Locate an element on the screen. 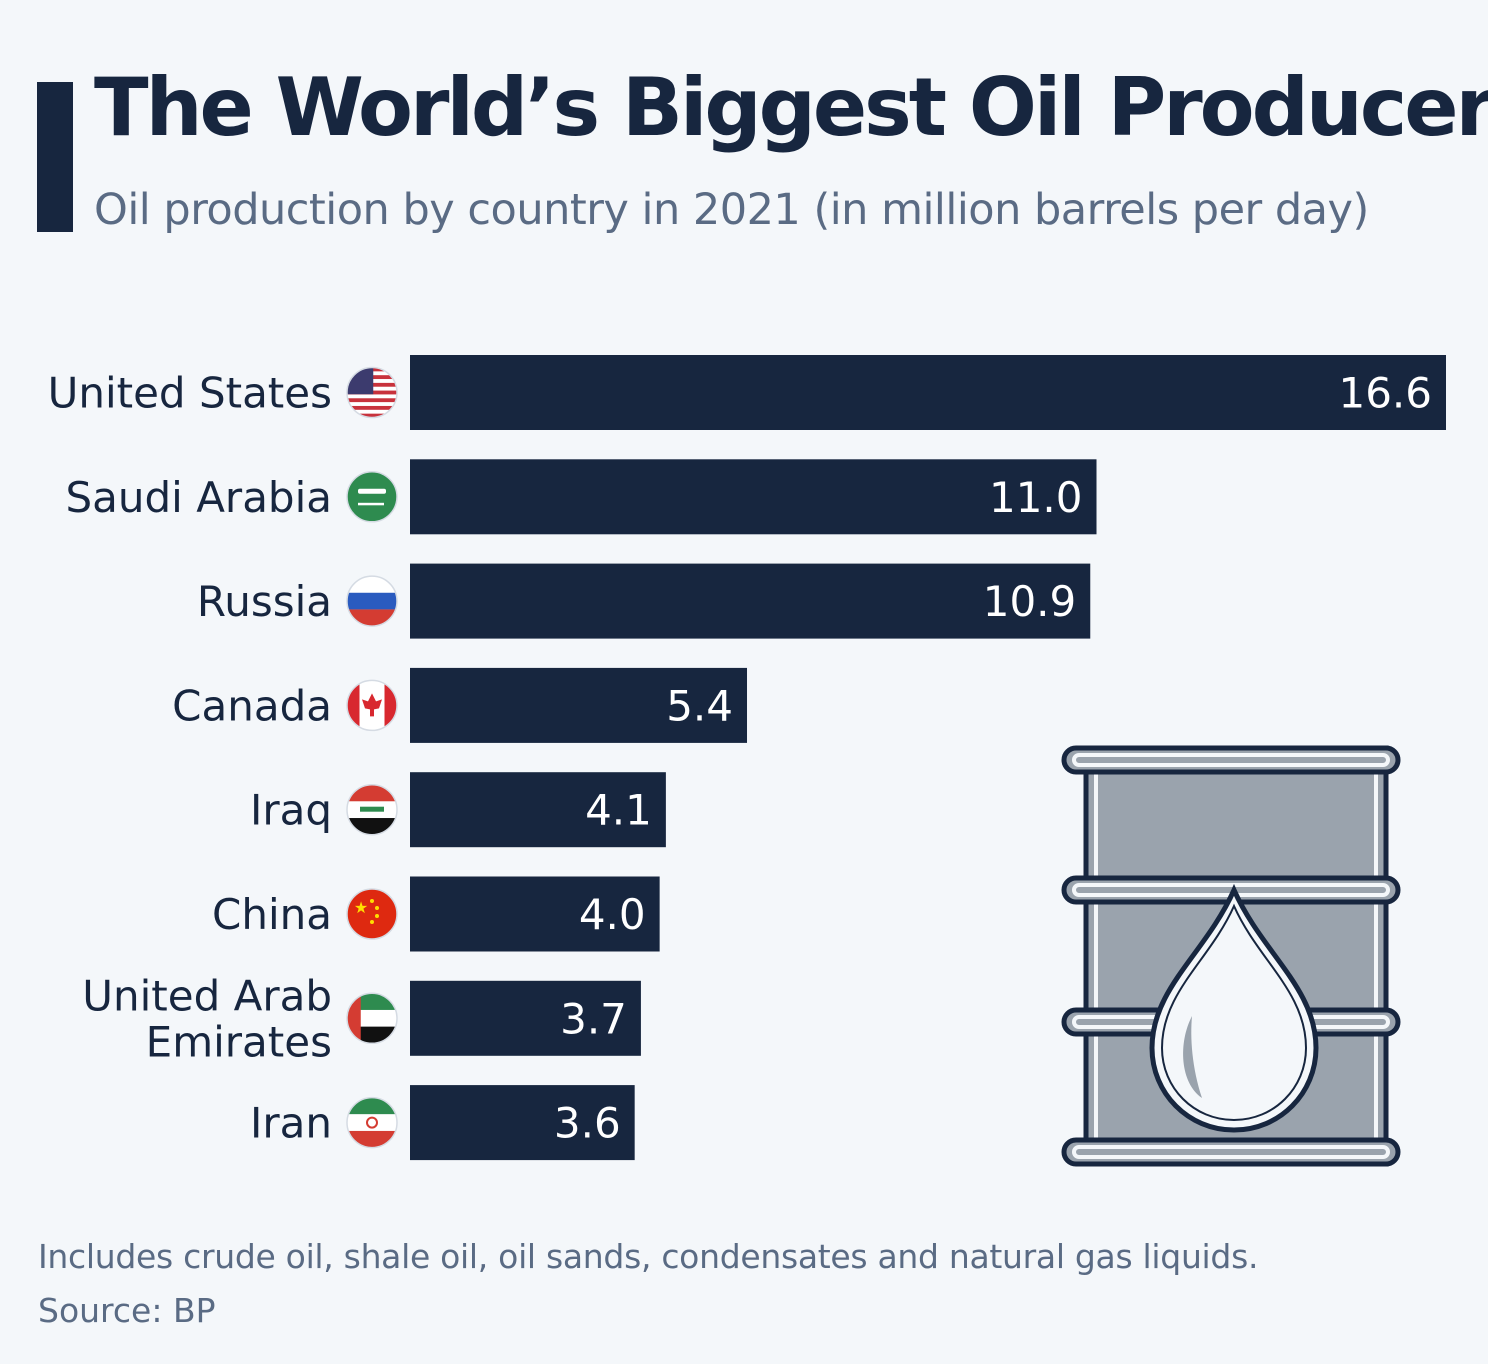  value-label: 3.6 is located at coordinates (587, 1123).